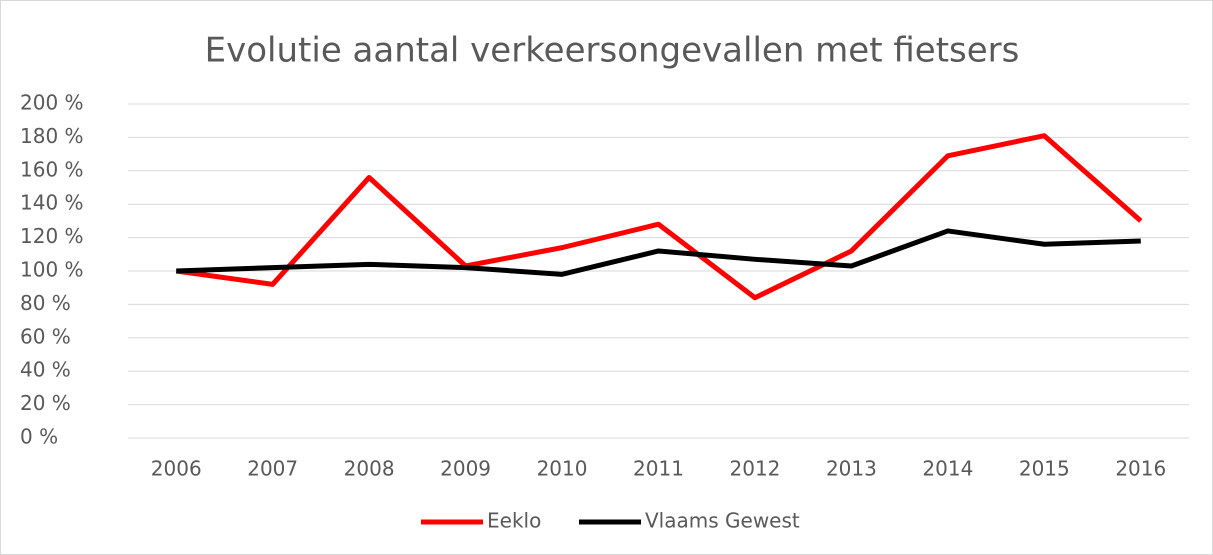 The height and width of the screenshot is (555, 1213). Describe the element at coordinates (52, 236) in the screenshot. I see `y-tick-label: 120 %` at that location.